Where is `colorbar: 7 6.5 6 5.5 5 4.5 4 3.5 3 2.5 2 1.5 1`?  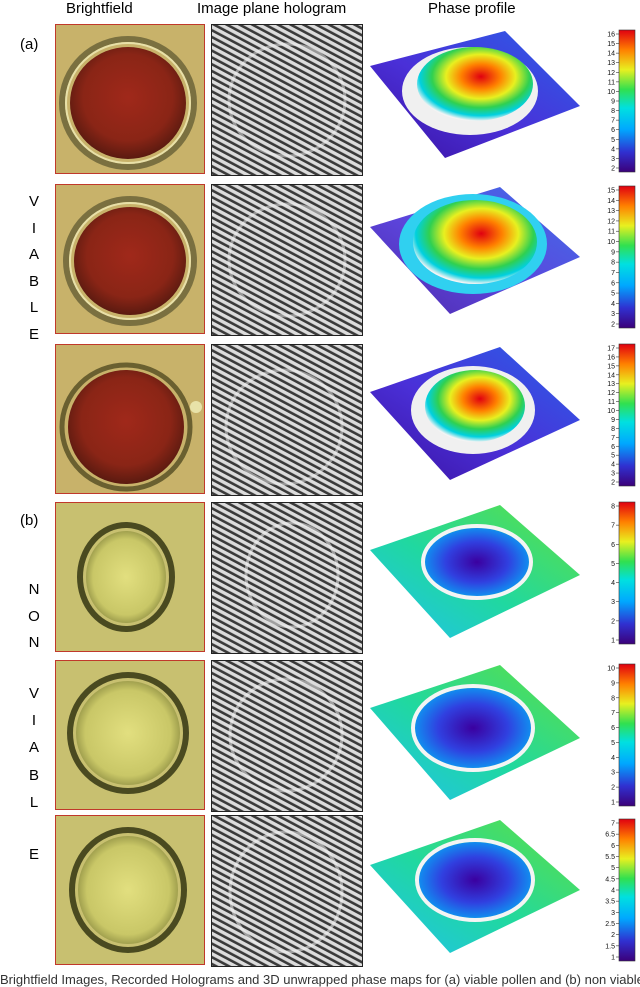
colorbar: 7 6.5 6 5.5 5 4.5 4 3.5 3 2.5 2 1.5 1 is located at coordinates (613, 891).